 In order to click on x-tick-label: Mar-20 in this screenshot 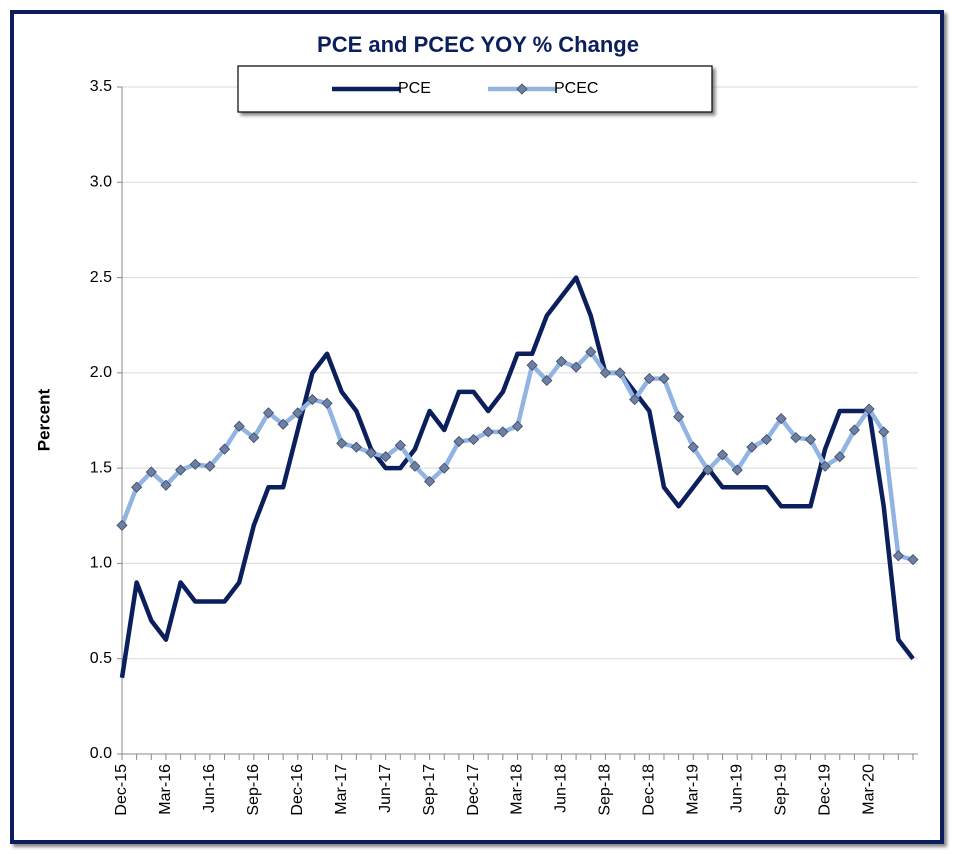, I will do `click(868, 789)`.